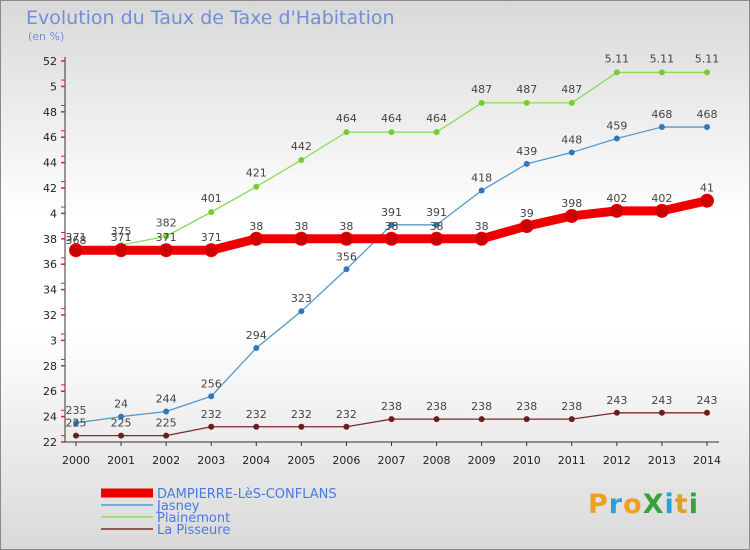 The width and height of the screenshot is (750, 550). I want to click on y-tick-label: 52, so click(50, 61).